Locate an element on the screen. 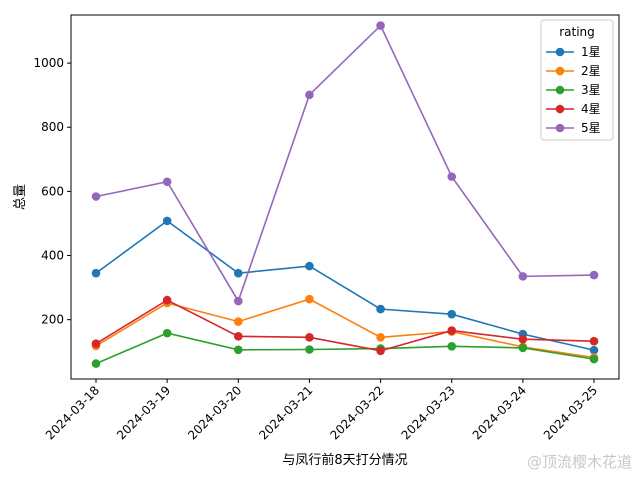  legend-entry: 3星 is located at coordinates (591, 90).